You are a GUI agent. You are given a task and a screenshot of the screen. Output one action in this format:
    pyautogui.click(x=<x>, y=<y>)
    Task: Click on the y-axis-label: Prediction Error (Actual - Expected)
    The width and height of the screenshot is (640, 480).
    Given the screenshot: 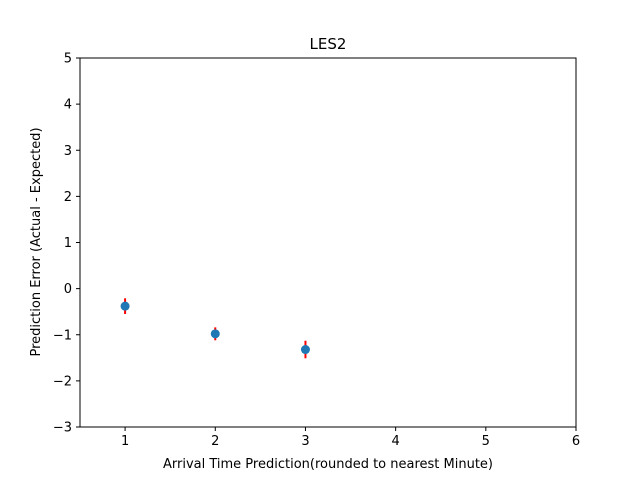 What is the action you would take?
    pyautogui.click(x=36, y=241)
    